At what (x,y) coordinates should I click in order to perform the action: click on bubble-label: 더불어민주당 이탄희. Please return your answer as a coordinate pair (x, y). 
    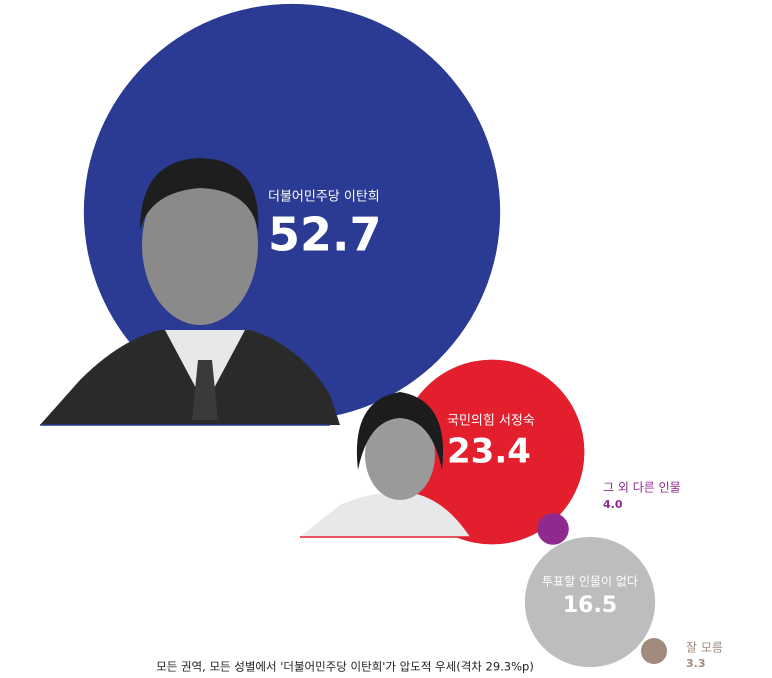
    Looking at the image, I should click on (324, 197).